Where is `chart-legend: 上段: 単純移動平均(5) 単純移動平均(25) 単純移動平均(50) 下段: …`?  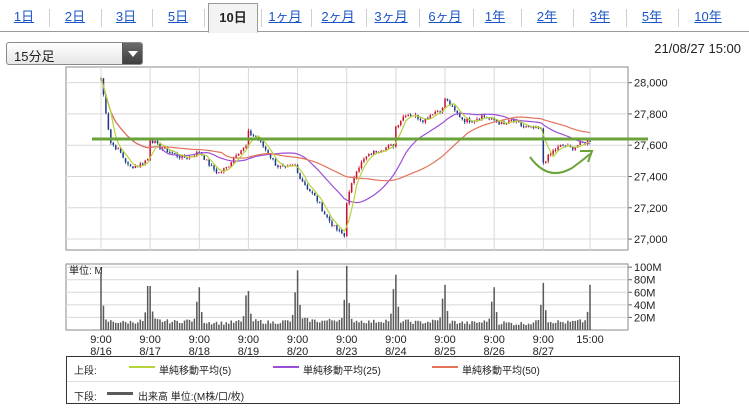 chart-legend: 上段: 単純移動平均(5) 単純移動平均(25) 単純移動平均(50) 下段: … is located at coordinates (373, 380).